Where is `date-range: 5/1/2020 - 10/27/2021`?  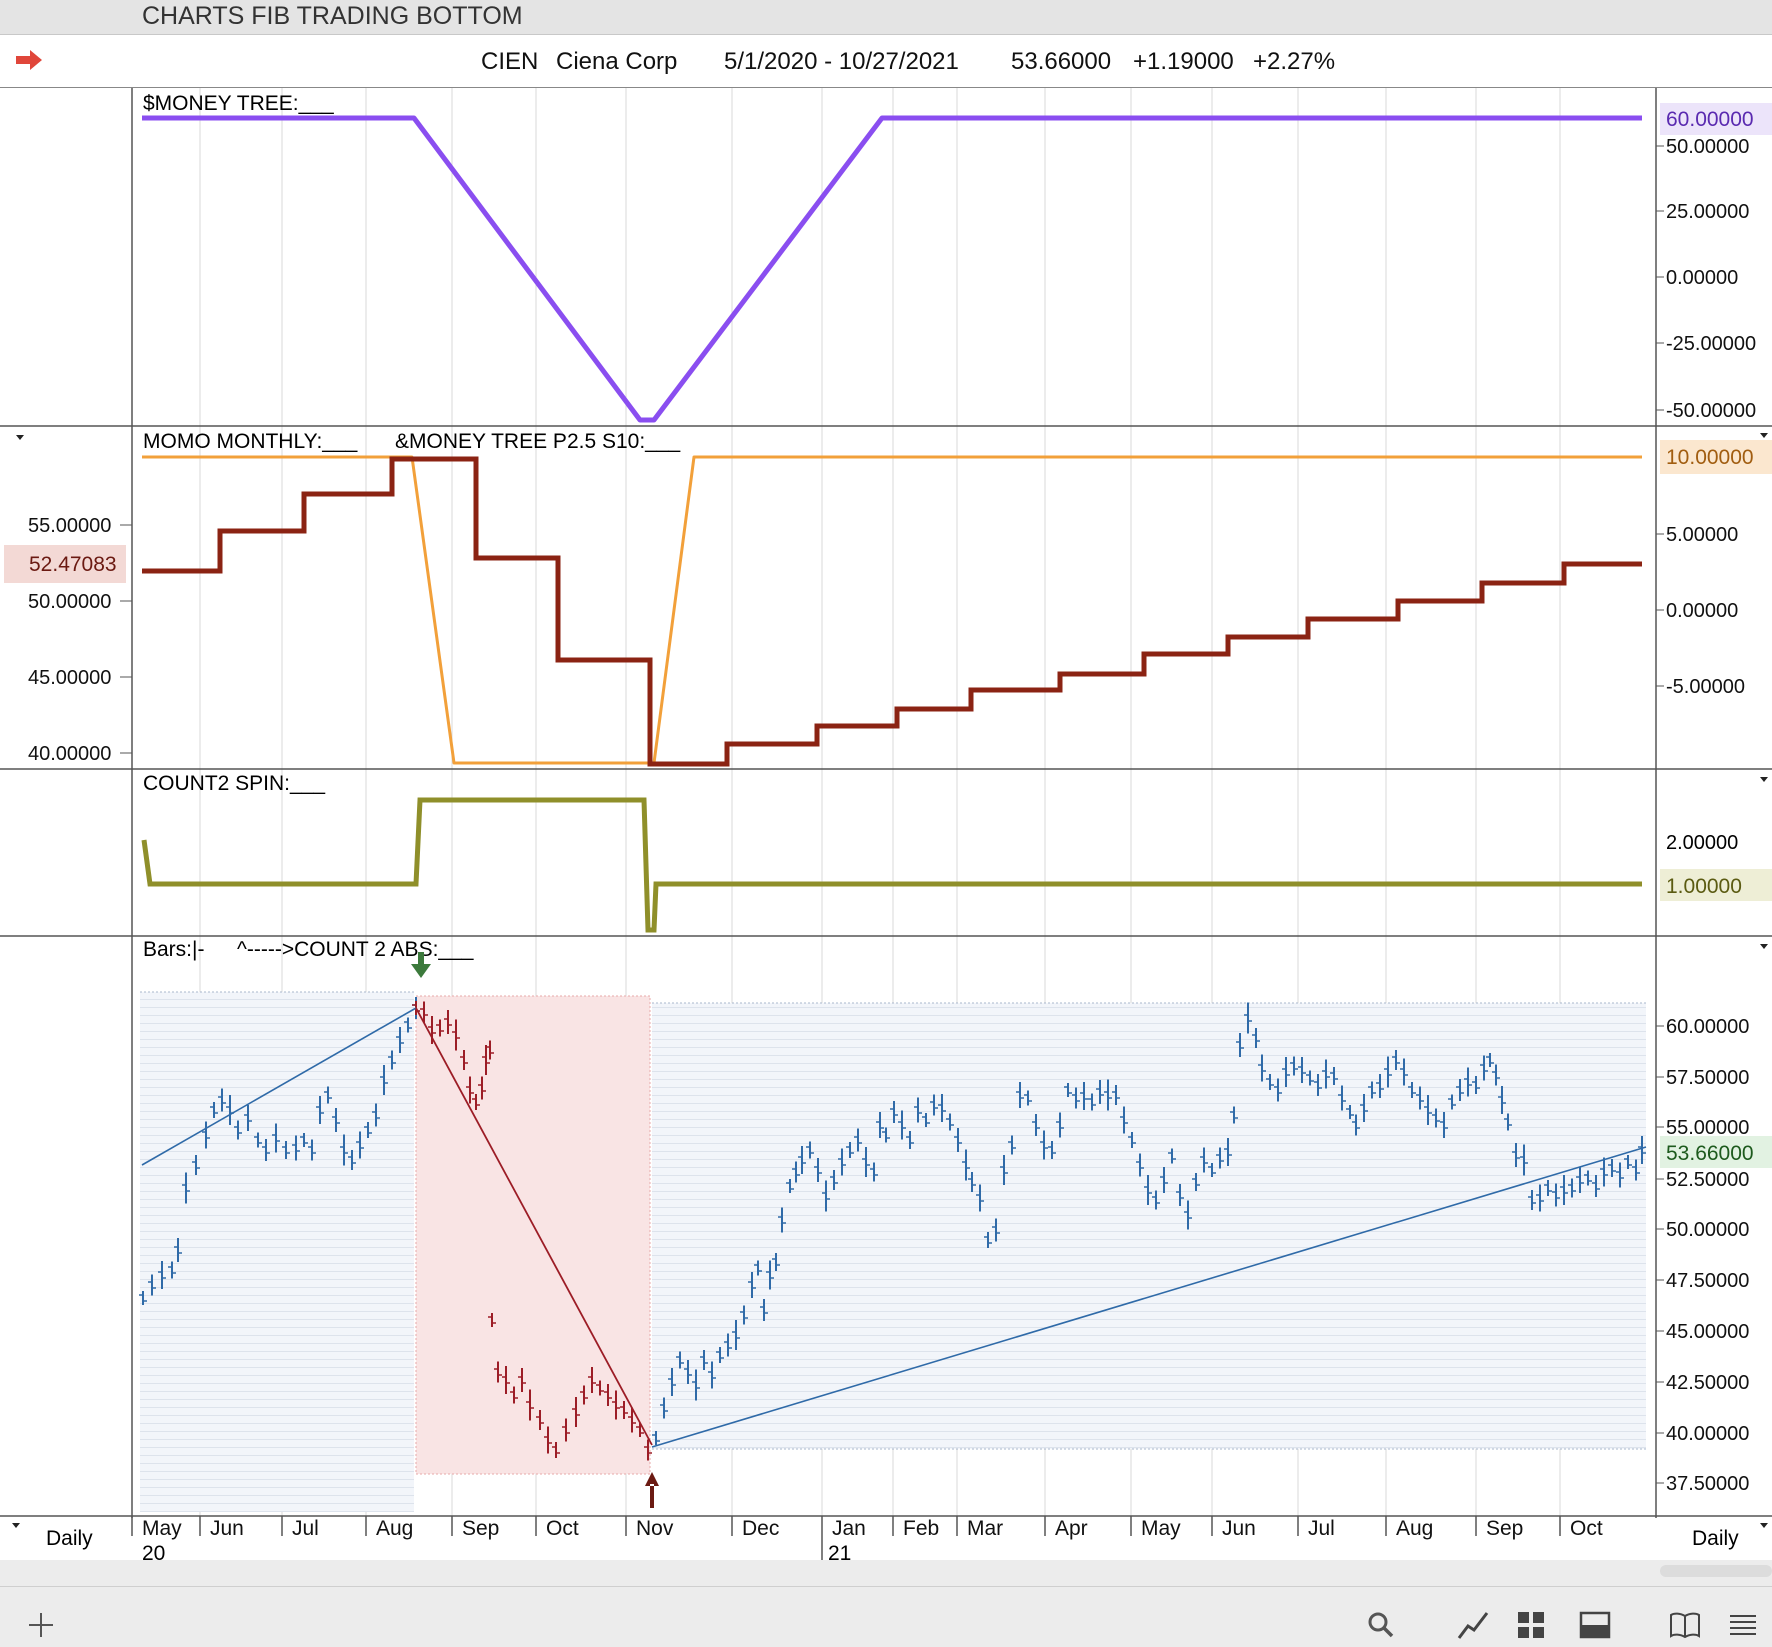
date-range: 5/1/2020 - 10/27/2021 is located at coordinates (841, 61).